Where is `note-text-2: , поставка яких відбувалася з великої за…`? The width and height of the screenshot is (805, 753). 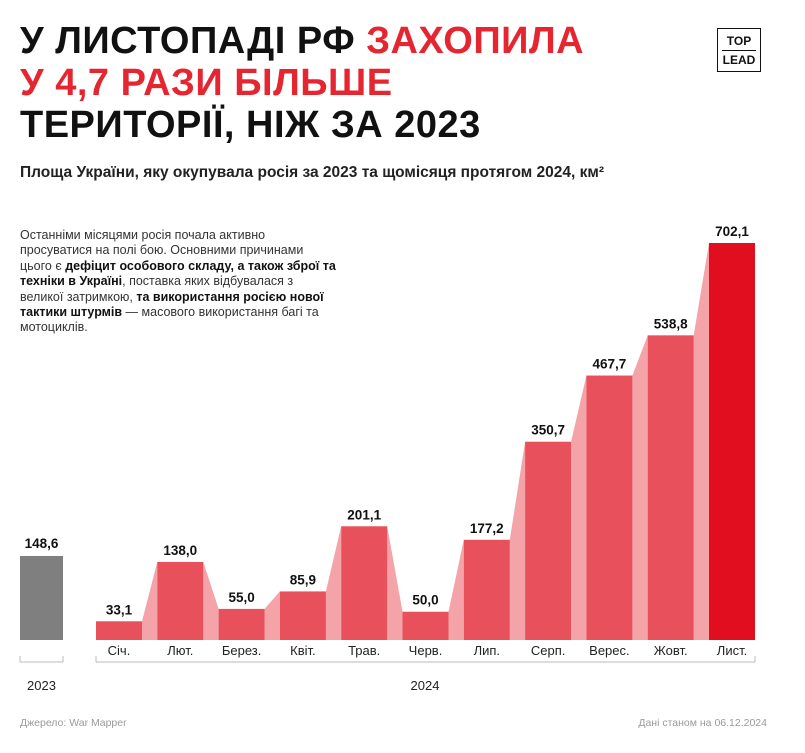
note-text-2: , поставка яких відбувалася з великої за… is located at coordinates (157, 289).